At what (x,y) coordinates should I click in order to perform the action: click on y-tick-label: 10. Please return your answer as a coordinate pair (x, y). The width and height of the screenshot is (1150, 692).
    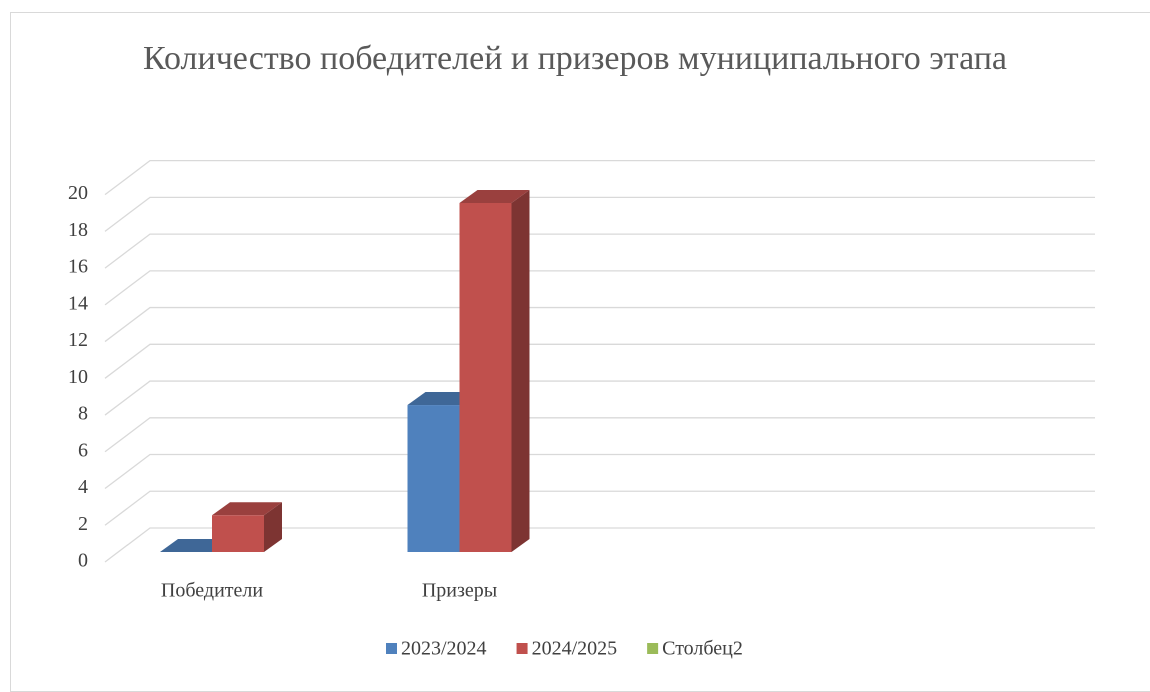
    Looking at the image, I should click on (78, 377).